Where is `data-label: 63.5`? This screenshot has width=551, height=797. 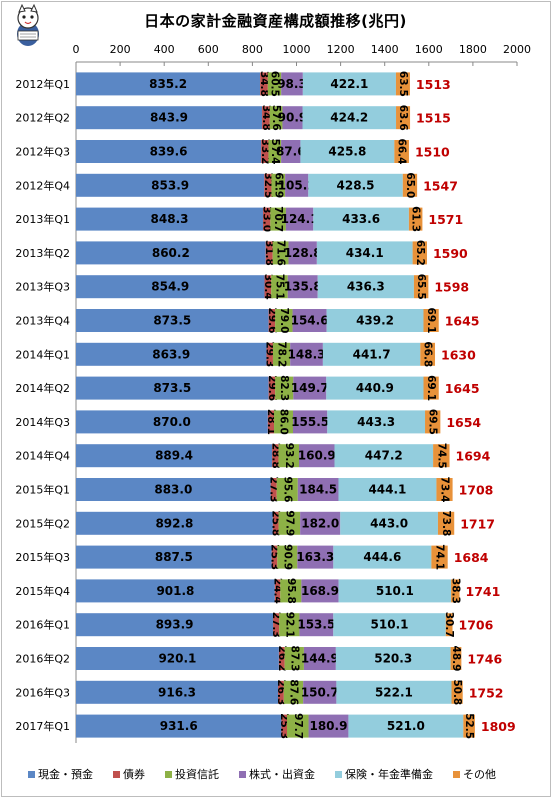
data-label: 63.5 is located at coordinates (403, 84).